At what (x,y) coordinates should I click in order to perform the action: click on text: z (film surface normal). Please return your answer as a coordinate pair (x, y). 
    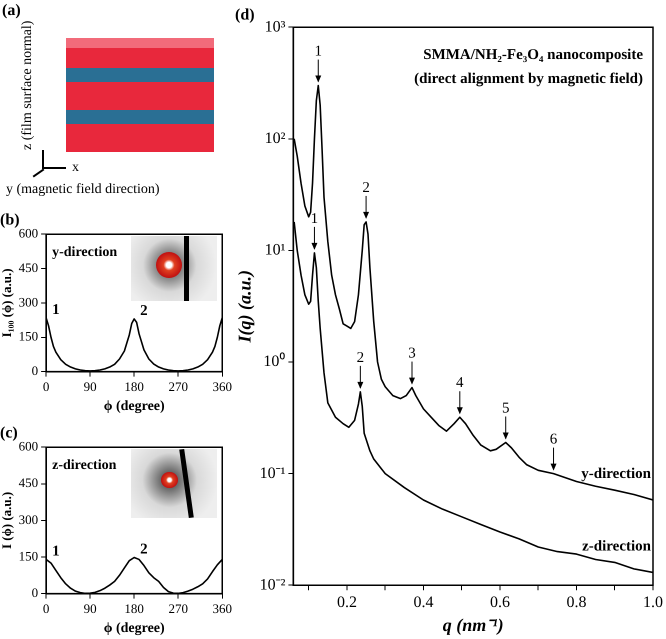
    Looking at the image, I should click on (28, 85).